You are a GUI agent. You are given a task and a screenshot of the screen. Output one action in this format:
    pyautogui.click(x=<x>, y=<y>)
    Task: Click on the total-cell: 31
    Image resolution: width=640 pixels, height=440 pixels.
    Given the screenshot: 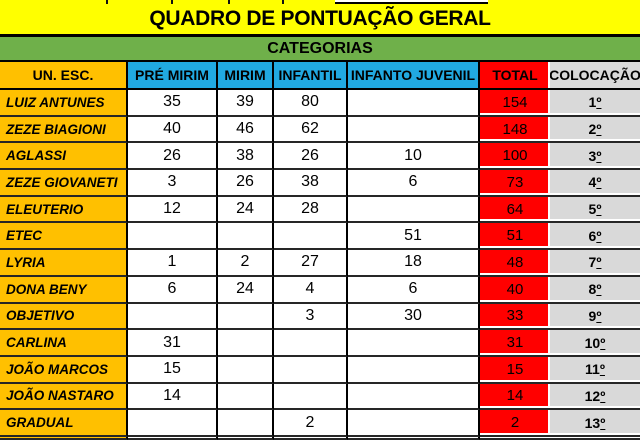 What is the action you would take?
    pyautogui.click(x=515, y=343)
    